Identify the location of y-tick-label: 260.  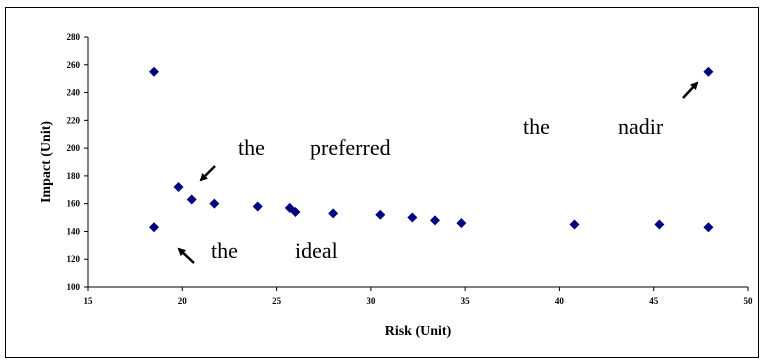
(74, 65).